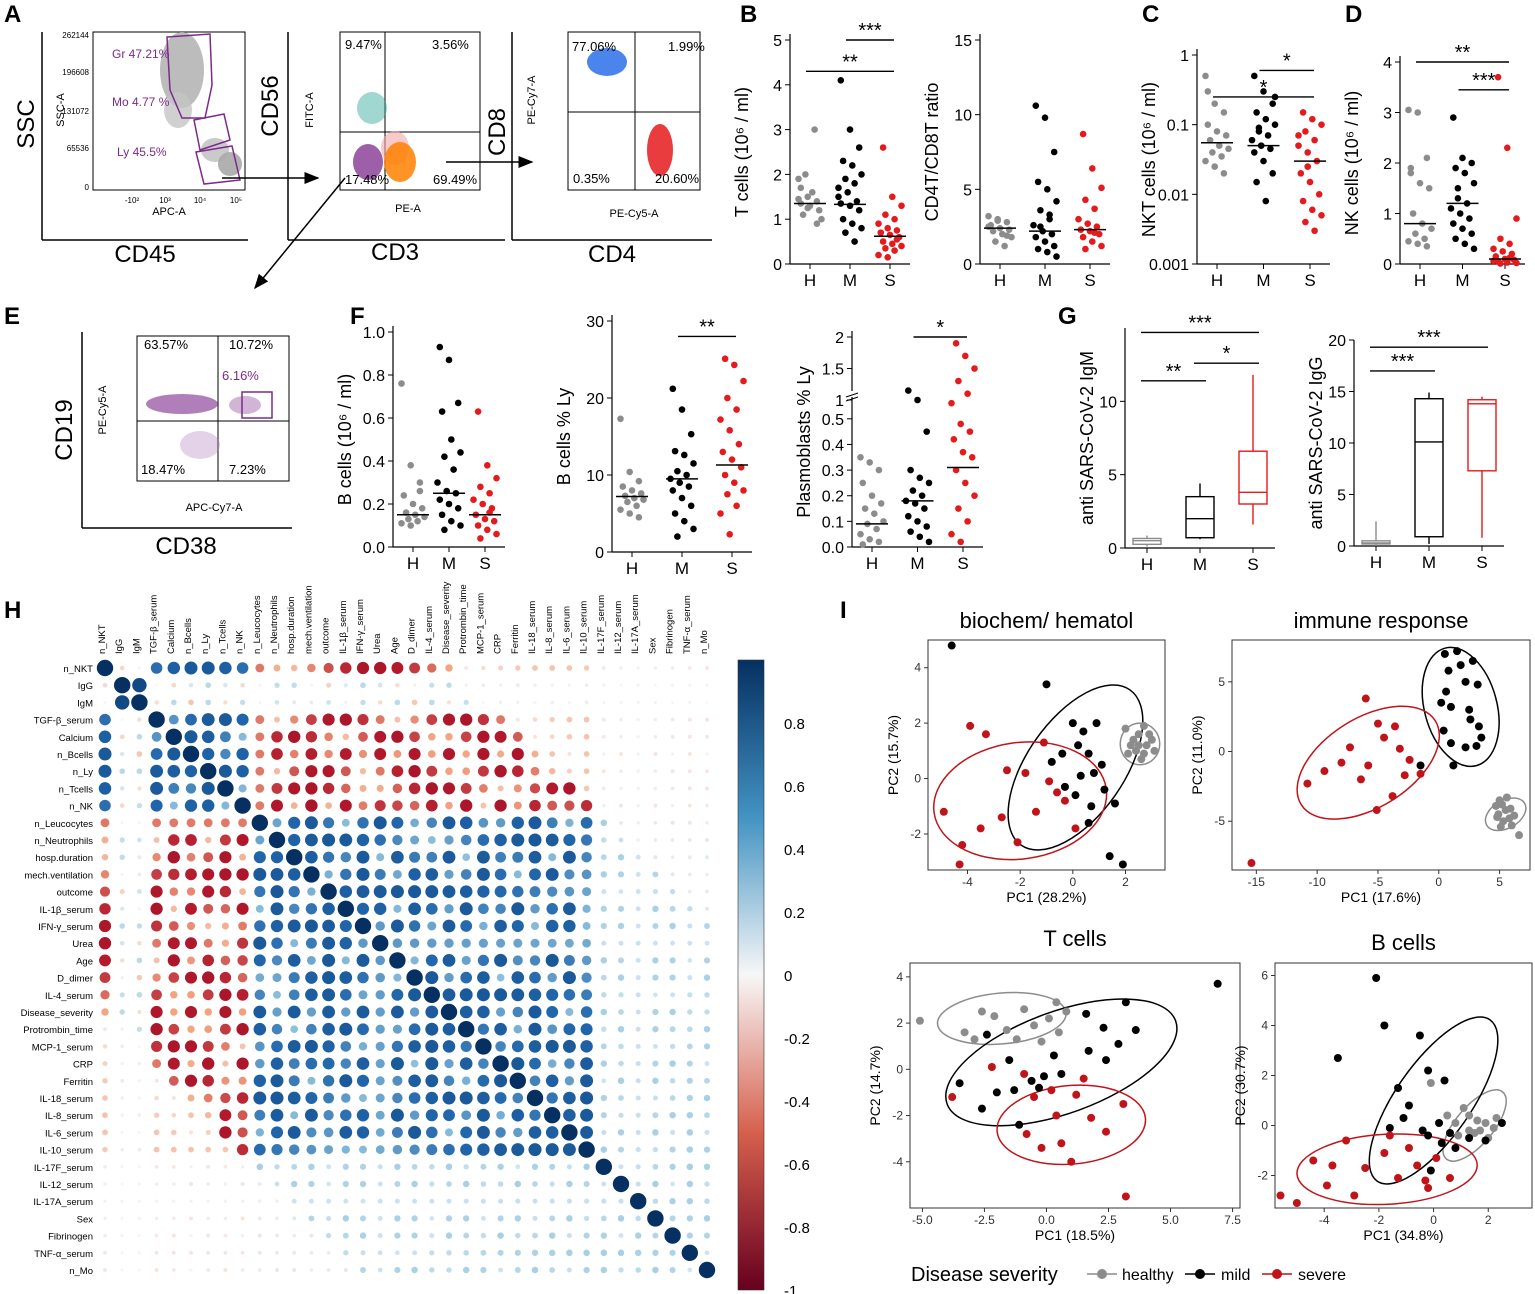 The image size is (1535, 1294). What do you see at coordinates (166, 344) in the screenshot?
I see `quadrant-ul-label: 63.57%` at bounding box center [166, 344].